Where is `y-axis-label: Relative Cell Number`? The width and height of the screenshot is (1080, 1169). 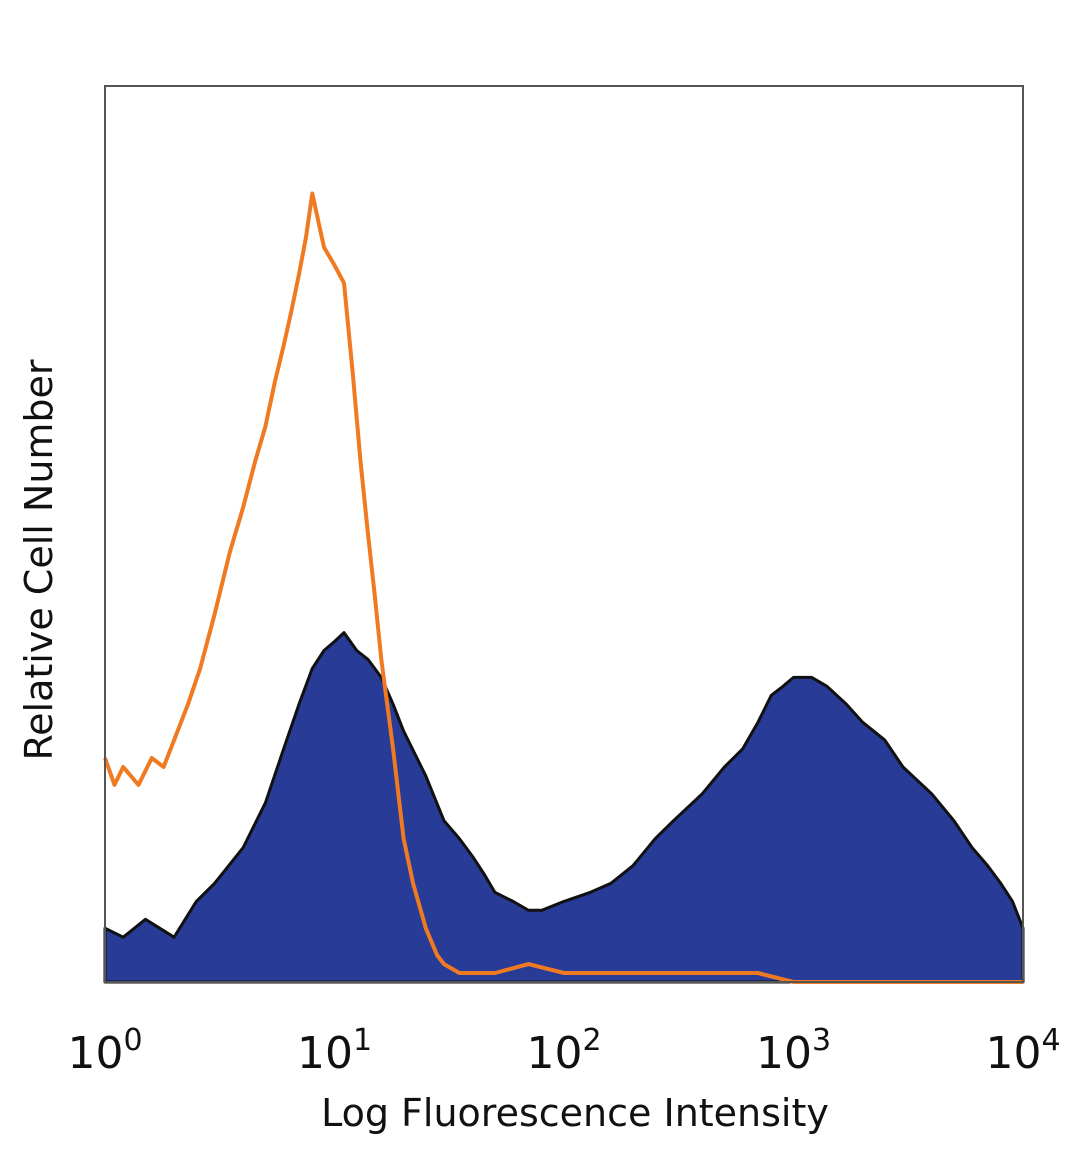
y-axis-label: Relative Cell Number is located at coordinates (39, 559).